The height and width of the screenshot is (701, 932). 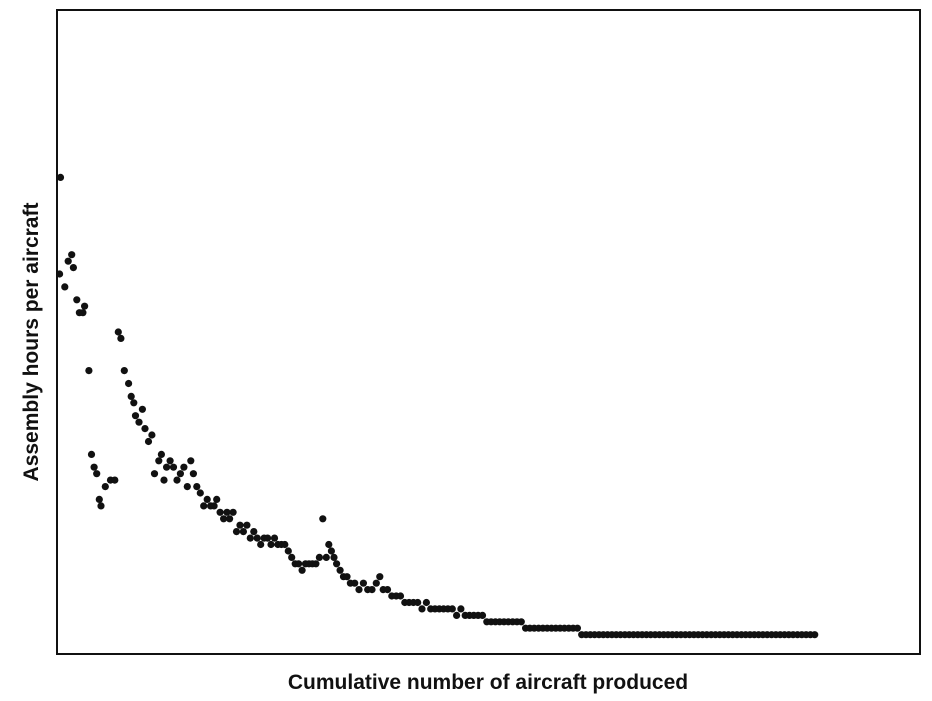 What do you see at coordinates (31, 342) in the screenshot?
I see `y-axis-label: Assembly hours per aircraft` at bounding box center [31, 342].